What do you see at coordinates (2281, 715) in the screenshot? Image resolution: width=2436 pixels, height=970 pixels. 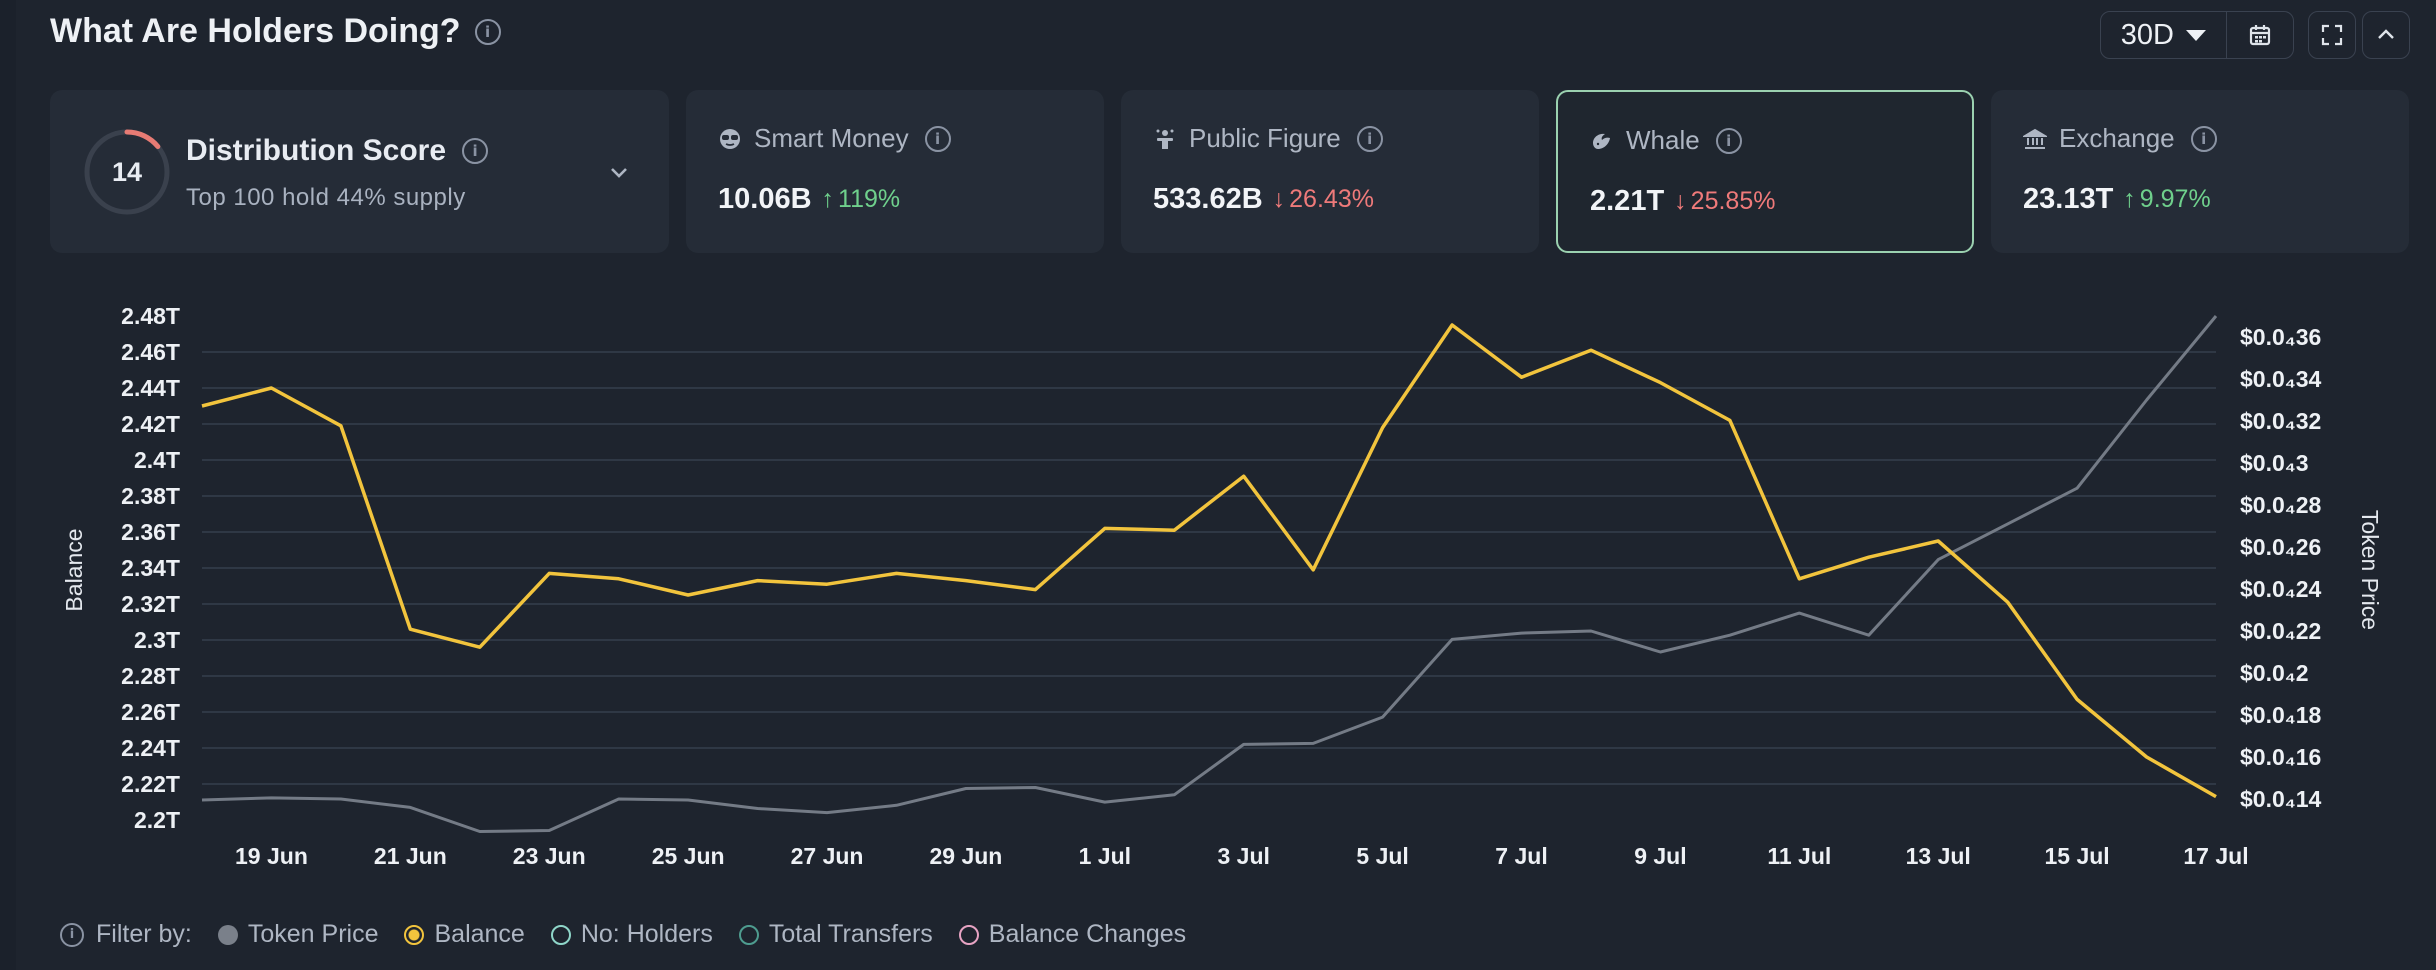 I see `y2-tick-label: $0.0₄18` at bounding box center [2281, 715].